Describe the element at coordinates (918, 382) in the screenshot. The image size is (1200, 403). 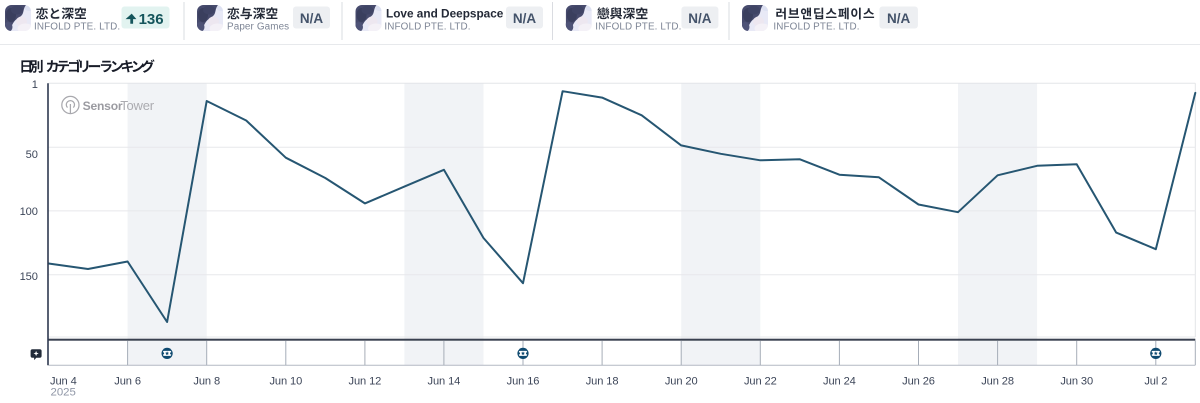
I see `svg-text: Jun 26` at that location.